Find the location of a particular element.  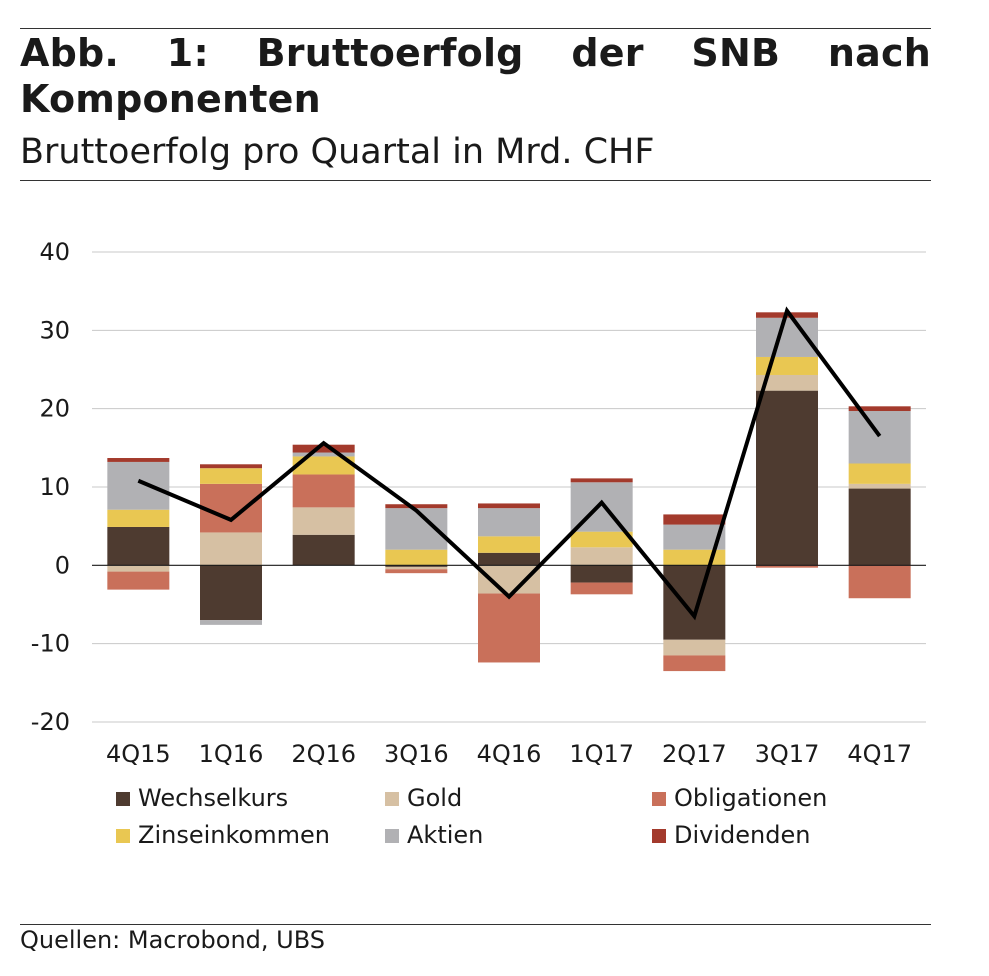

legend-label-zinseinkommen: Zinseinkommen is located at coordinates (234, 835).